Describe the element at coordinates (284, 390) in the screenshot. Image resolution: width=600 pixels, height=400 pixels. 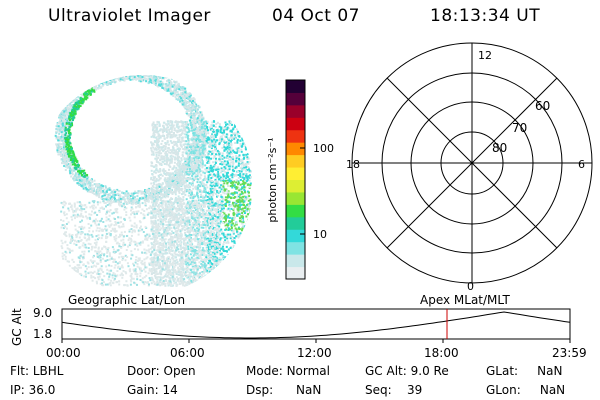
I see `dsp-status: Dsp: NaN` at that location.